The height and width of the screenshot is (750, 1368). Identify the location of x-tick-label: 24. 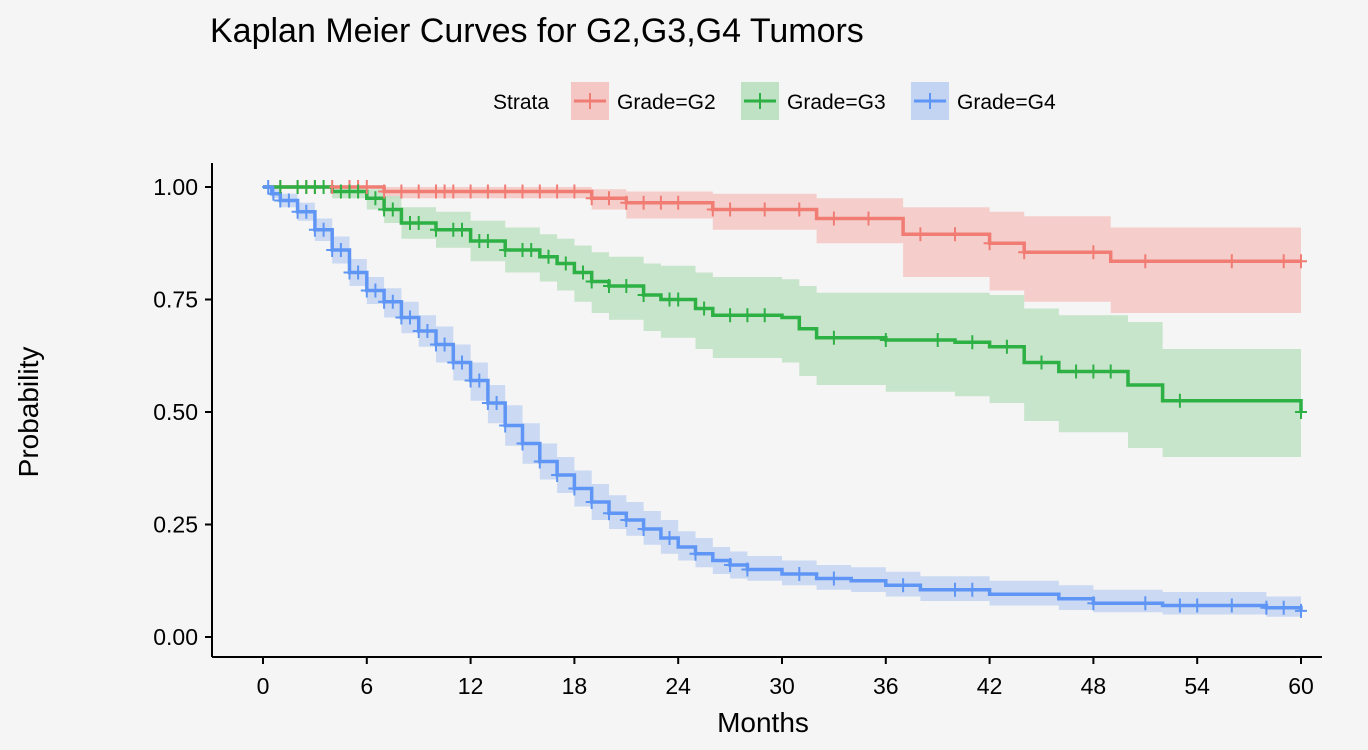
(678, 686).